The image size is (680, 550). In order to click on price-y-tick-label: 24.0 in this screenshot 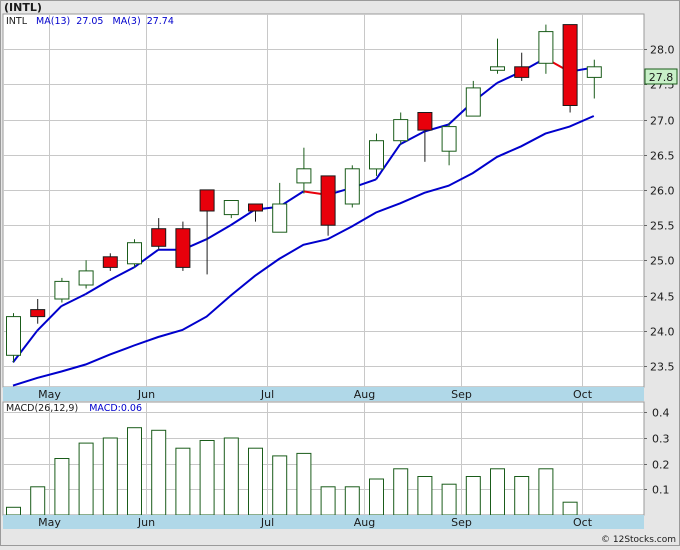, I will do `click(662, 332)`.